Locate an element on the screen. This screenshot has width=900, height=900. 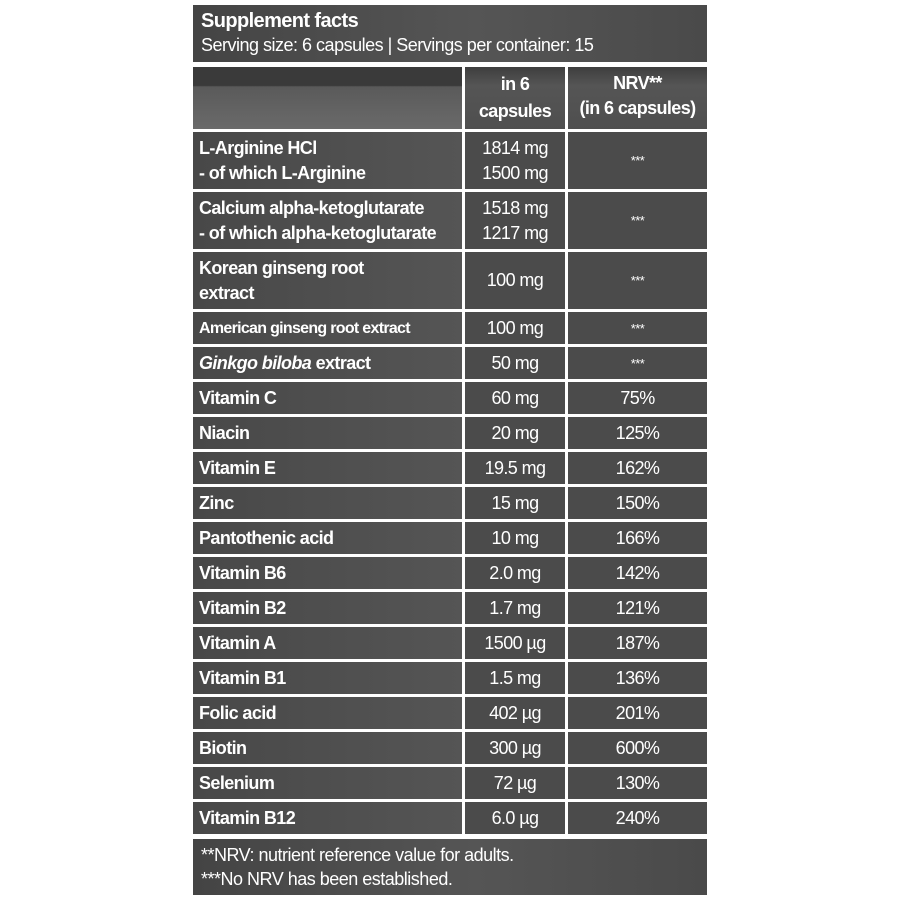
amount-cell: 10 mg is located at coordinates (515, 538).